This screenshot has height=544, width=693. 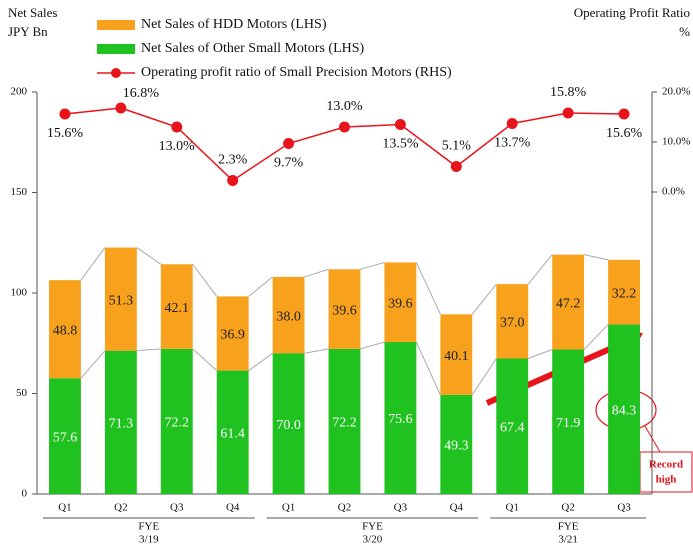 I want to click on bar-value-label: 71.3, so click(x=121, y=424).